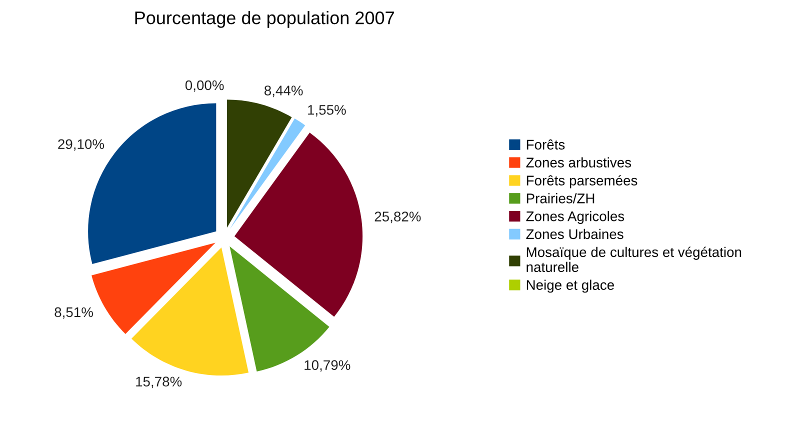 The image size is (801, 432). I want to click on chart-title: Pourcentage de population 2007, so click(264, 19).